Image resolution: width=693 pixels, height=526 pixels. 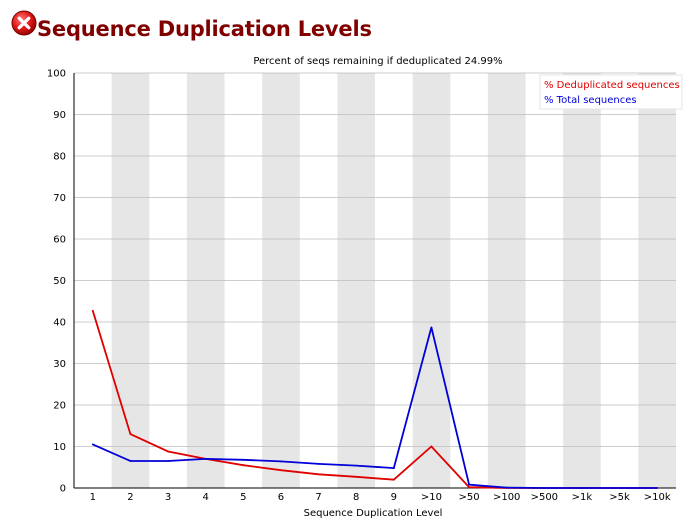 What do you see at coordinates (544, 497) in the screenshot?
I see `x-tick-label: >500` at bounding box center [544, 497].